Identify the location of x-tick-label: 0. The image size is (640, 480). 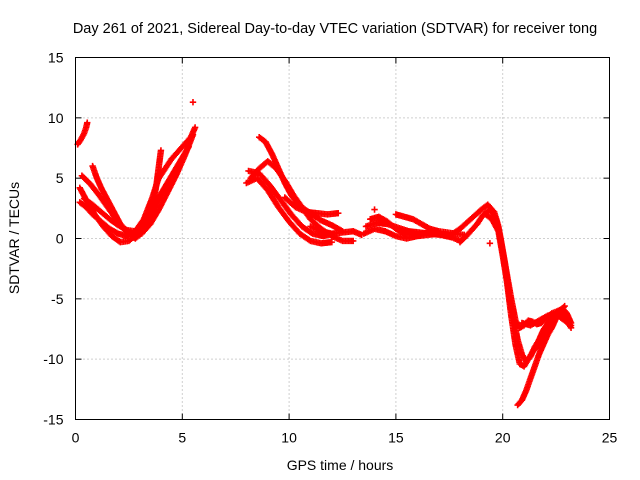
(76, 438).